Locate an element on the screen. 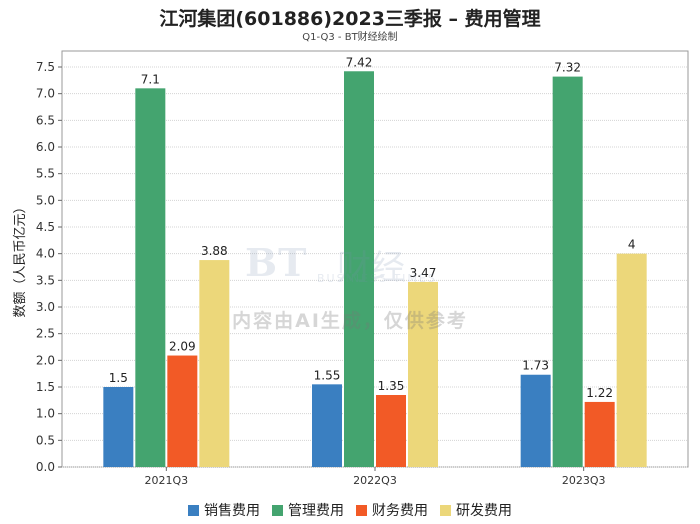 Image resolution: width=700 pixels, height=524 pixels. watermark-en: BUSINESS TIMES is located at coordinates (377, 278).